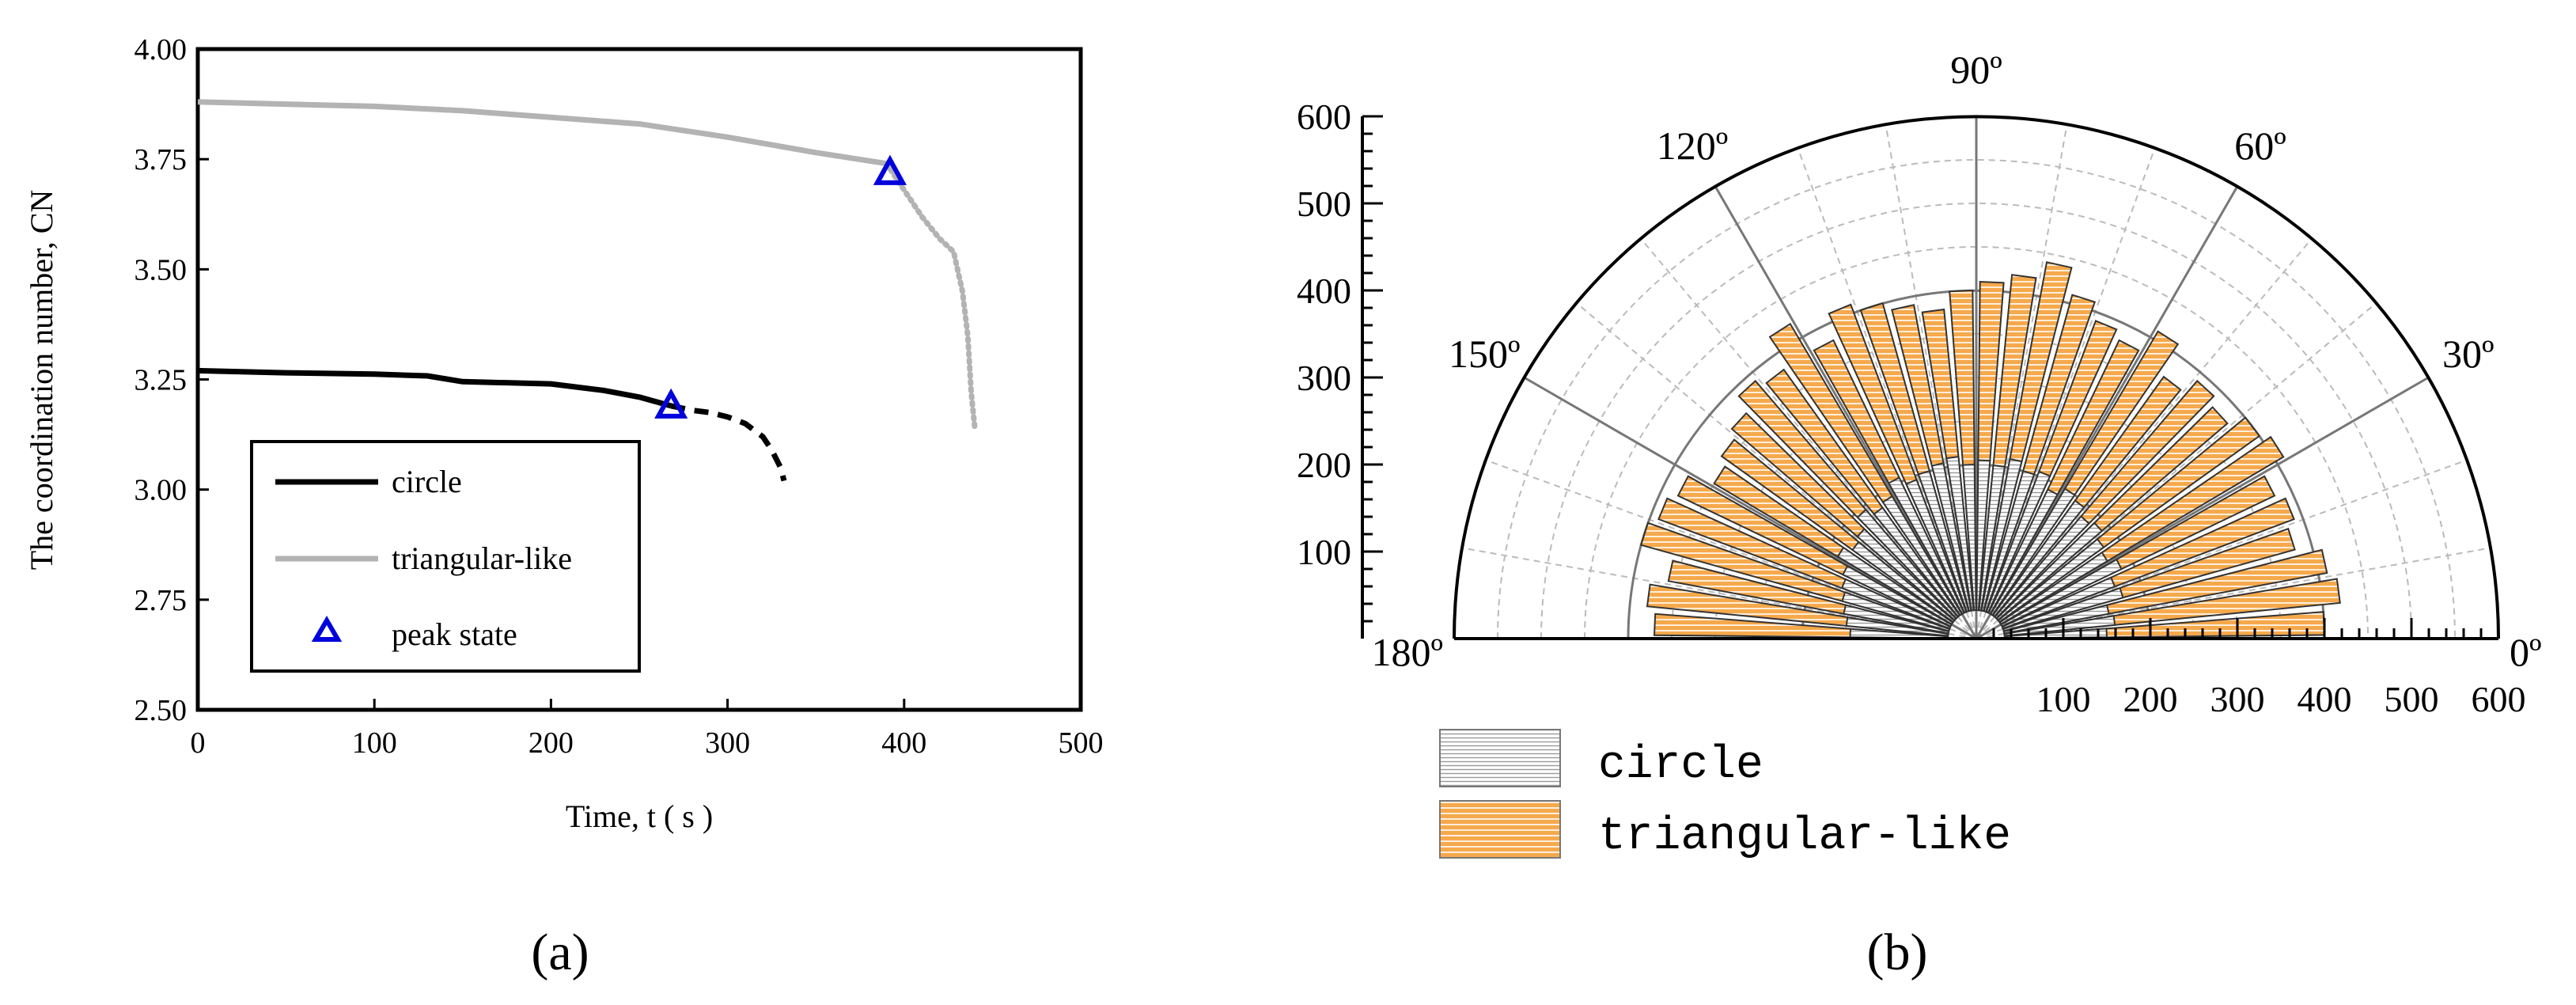 Image resolution: width=2576 pixels, height=1005 pixels. What do you see at coordinates (1500, 758) in the screenshot?
I see `legend-swatch-circle` at bounding box center [1500, 758].